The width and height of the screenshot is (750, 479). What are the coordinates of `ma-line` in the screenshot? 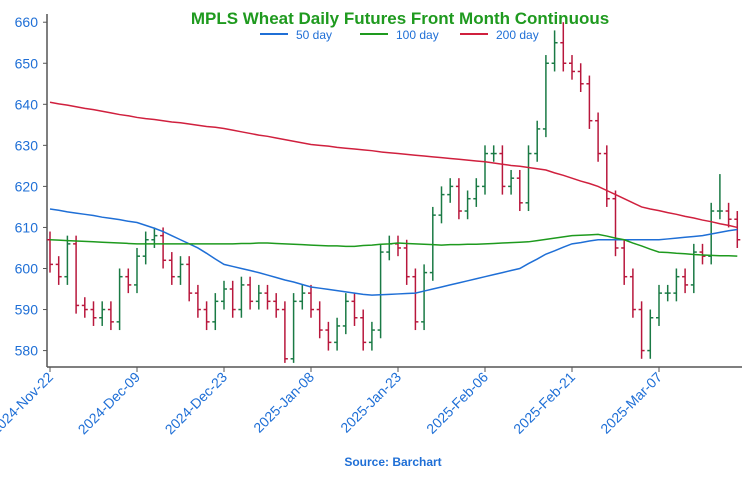 It's located at (393, 245).